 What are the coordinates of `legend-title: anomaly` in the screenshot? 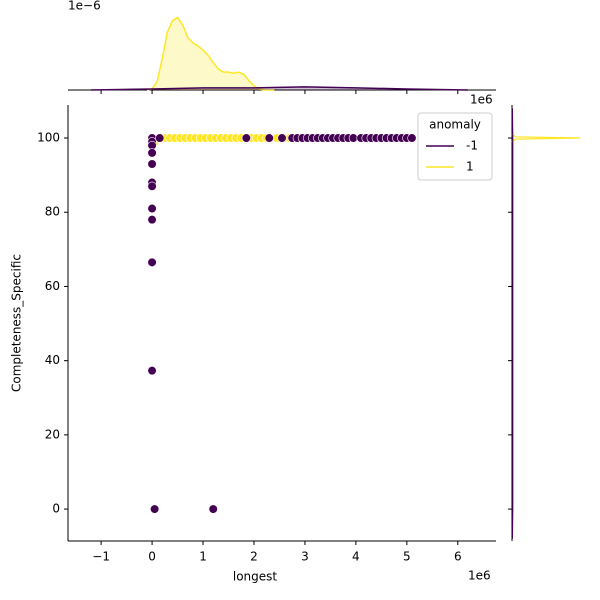 It's located at (455, 125).